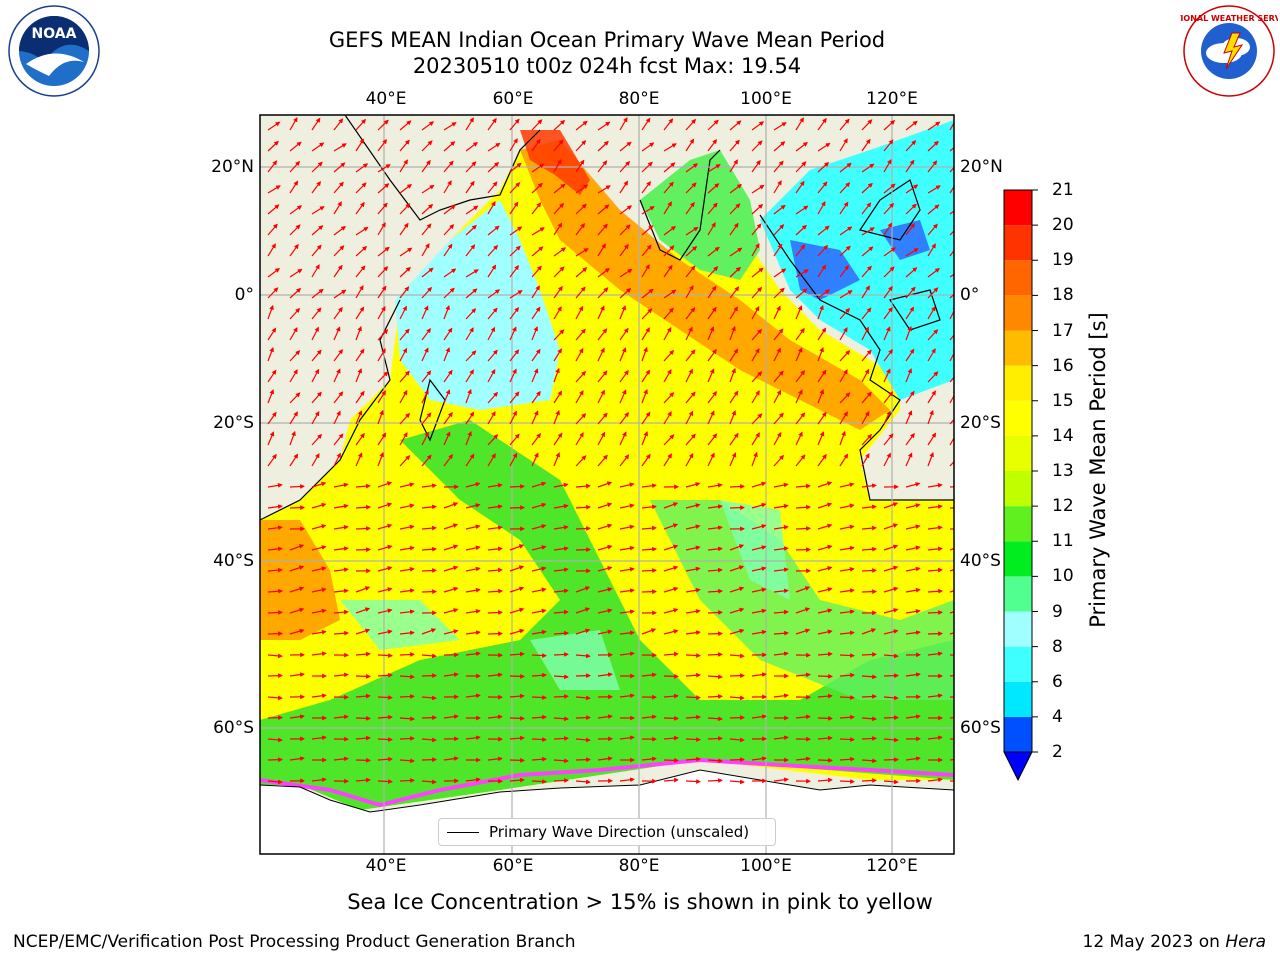 The image size is (1280, 960). What do you see at coordinates (1063, 400) in the screenshot?
I see `colorbar-tick-label: 15` at bounding box center [1063, 400].